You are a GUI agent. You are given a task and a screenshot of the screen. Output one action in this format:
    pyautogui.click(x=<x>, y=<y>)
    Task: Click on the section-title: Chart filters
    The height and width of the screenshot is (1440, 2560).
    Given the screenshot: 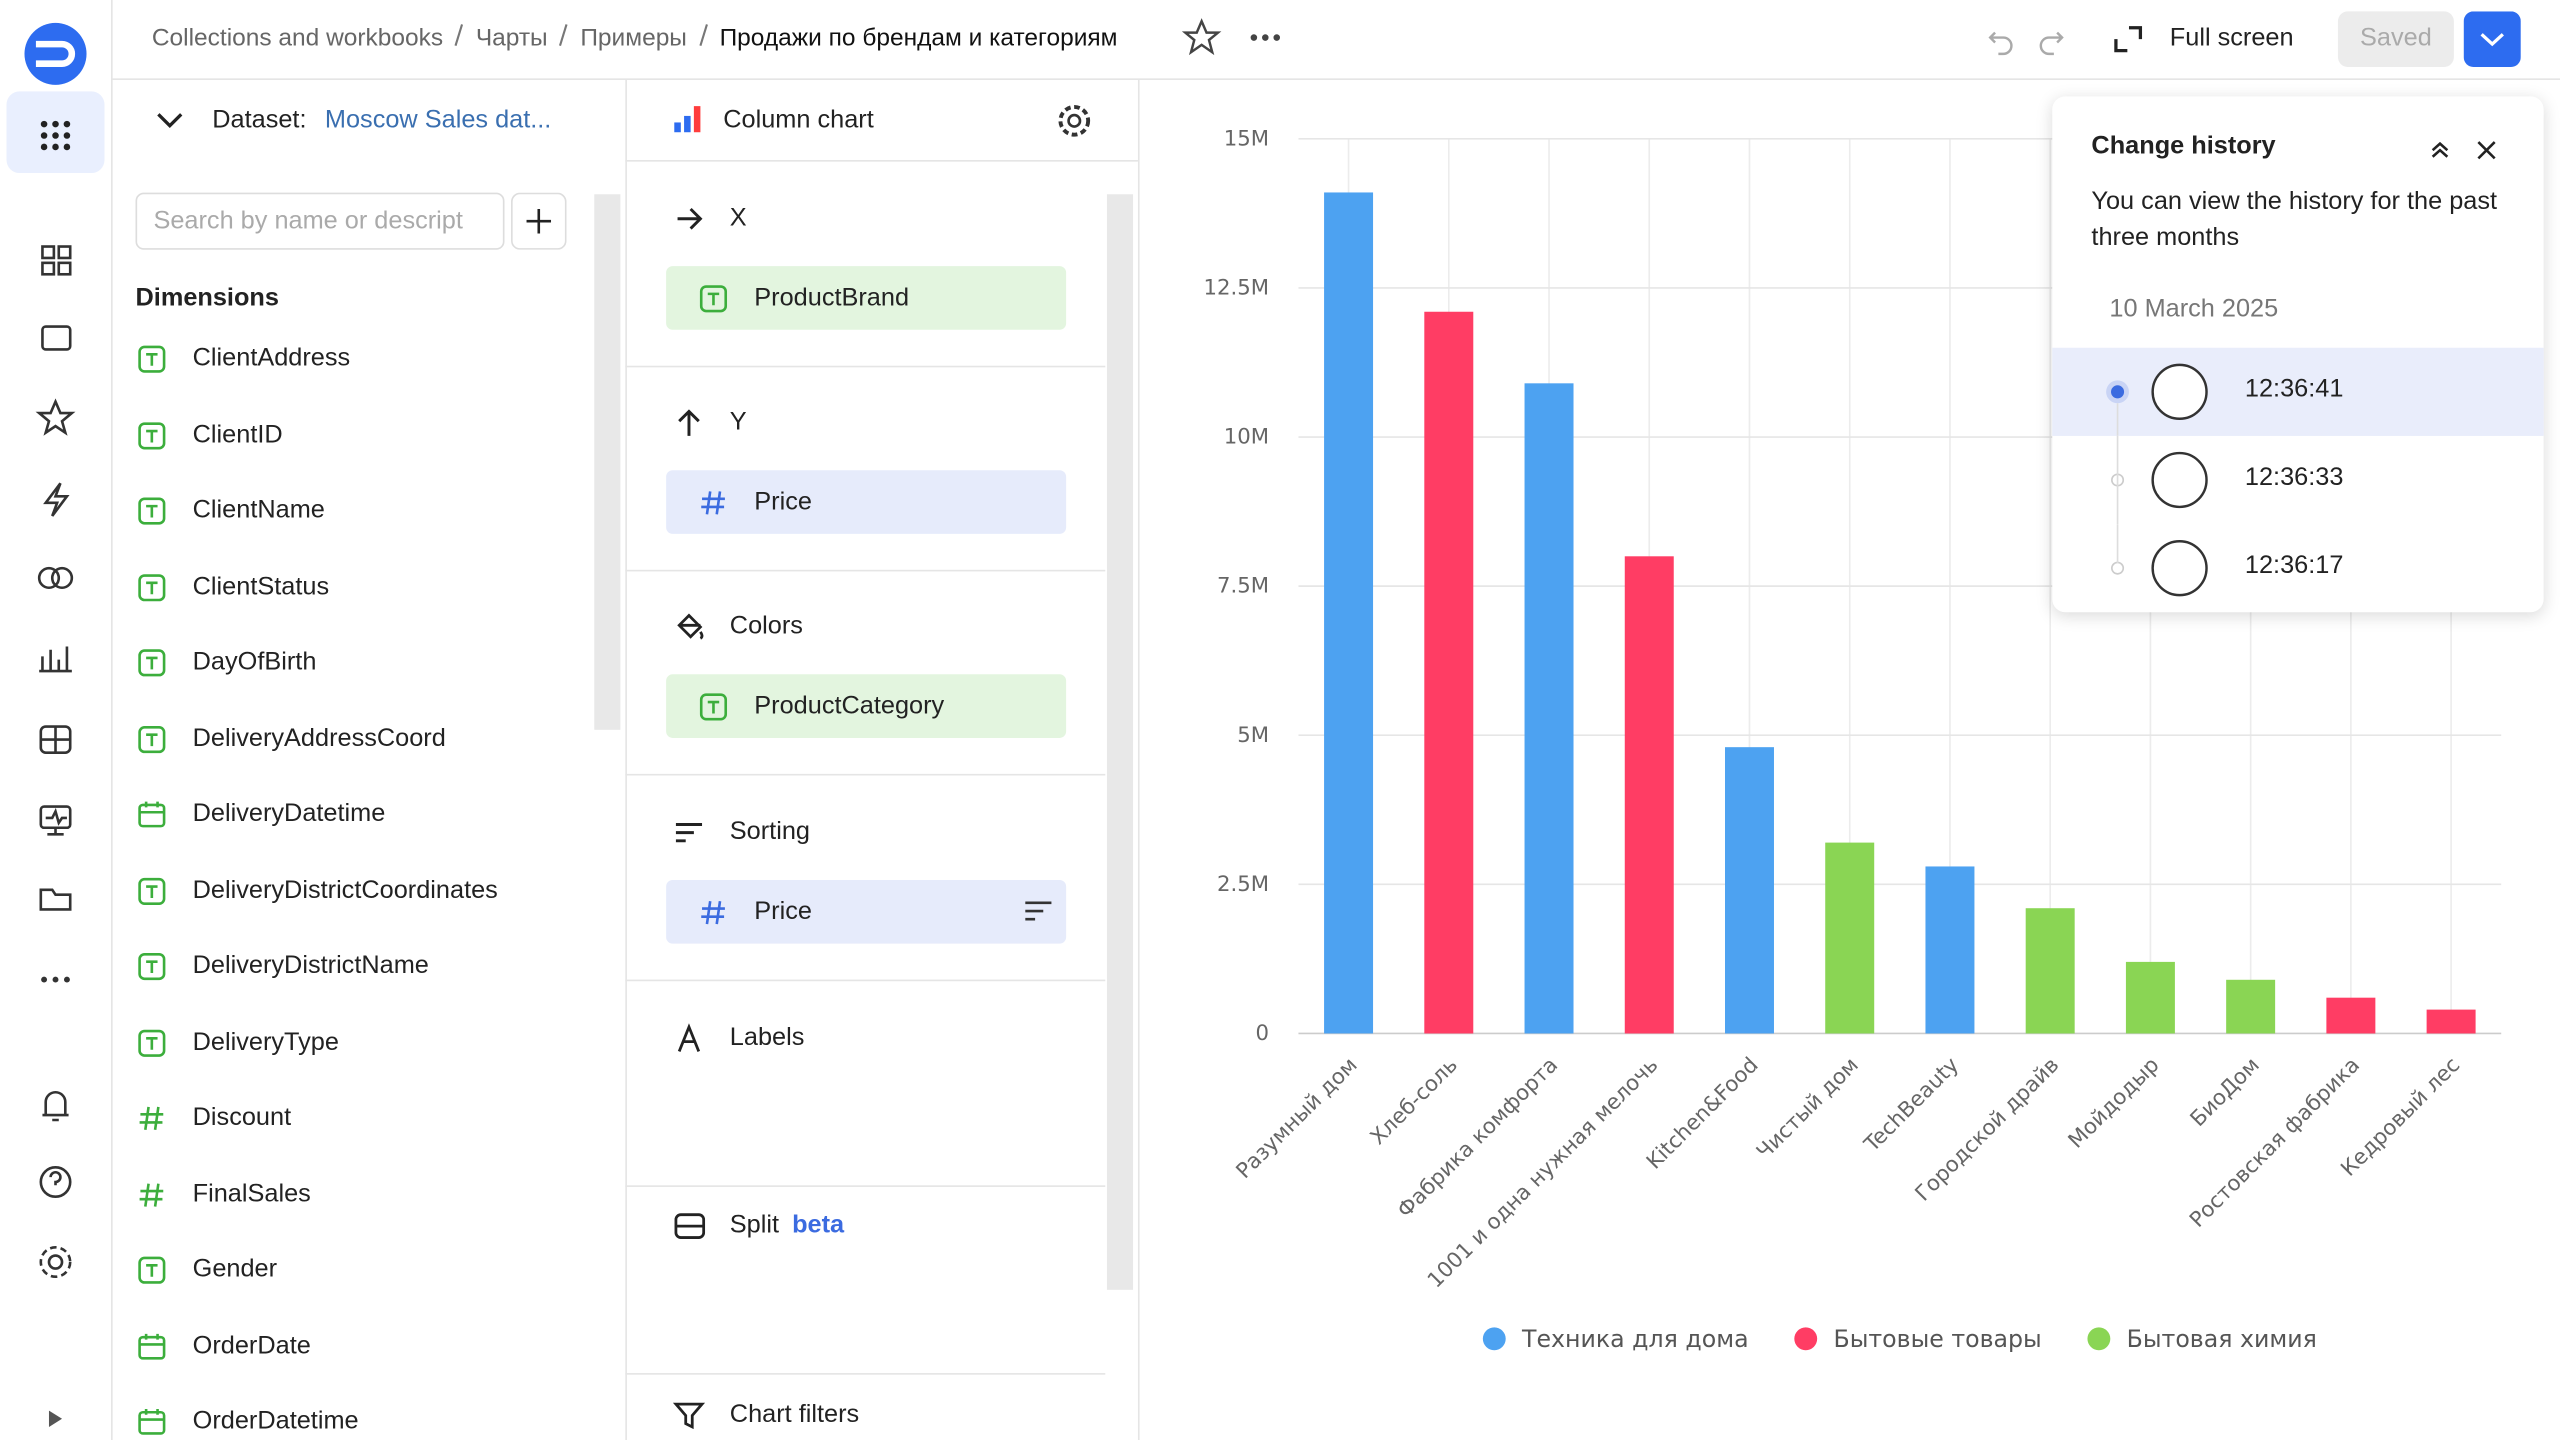 What is the action you would take?
    pyautogui.click(x=794, y=1415)
    